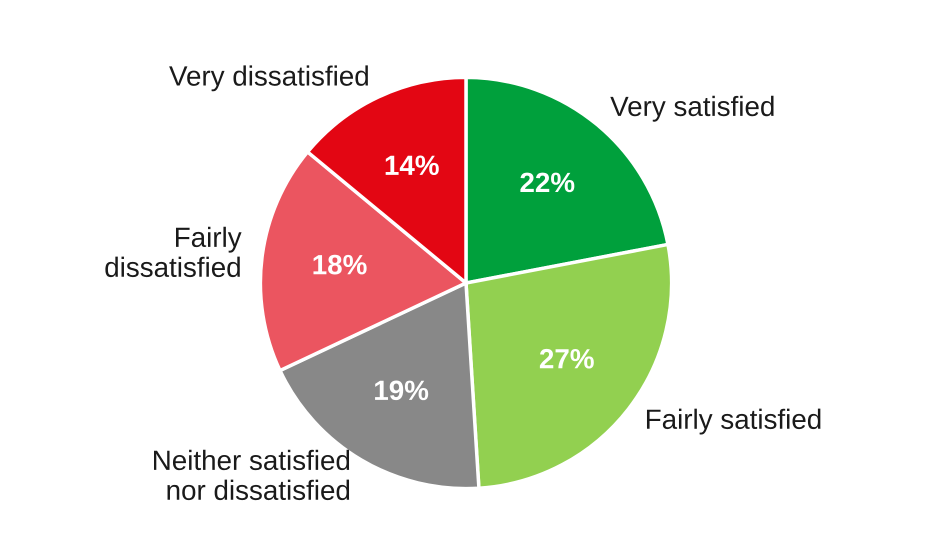 This screenshot has height=543, width=928. I want to click on data-label: 14%, so click(412, 166).